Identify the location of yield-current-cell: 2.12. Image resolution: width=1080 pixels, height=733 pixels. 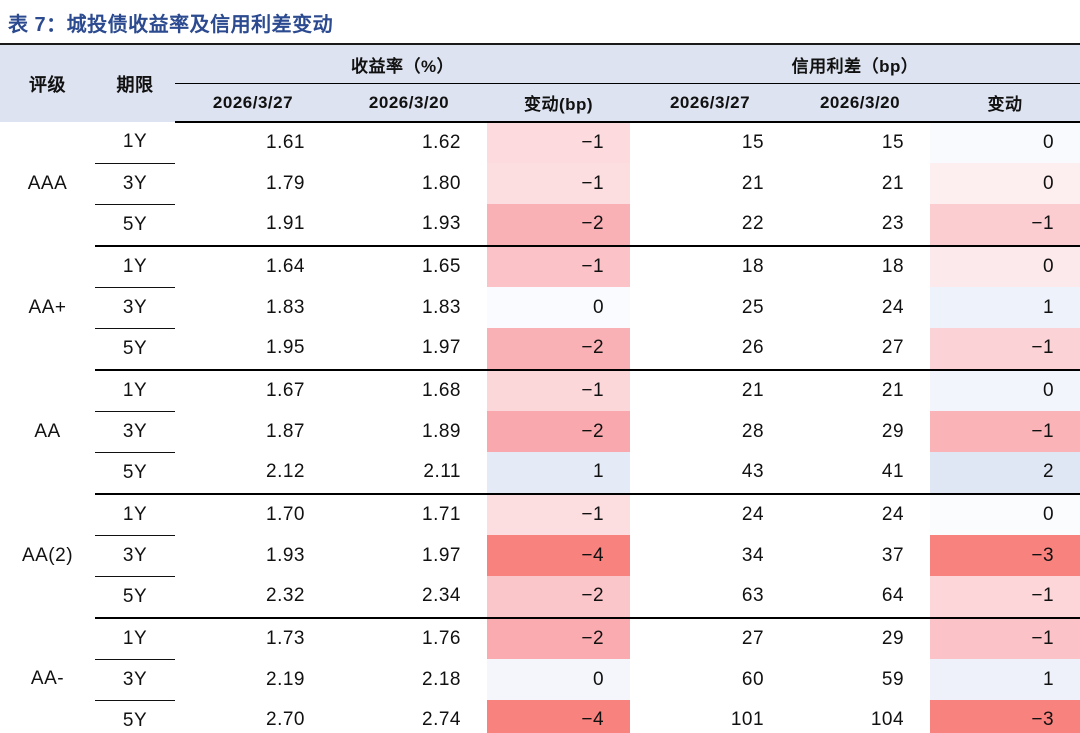
(253, 473).